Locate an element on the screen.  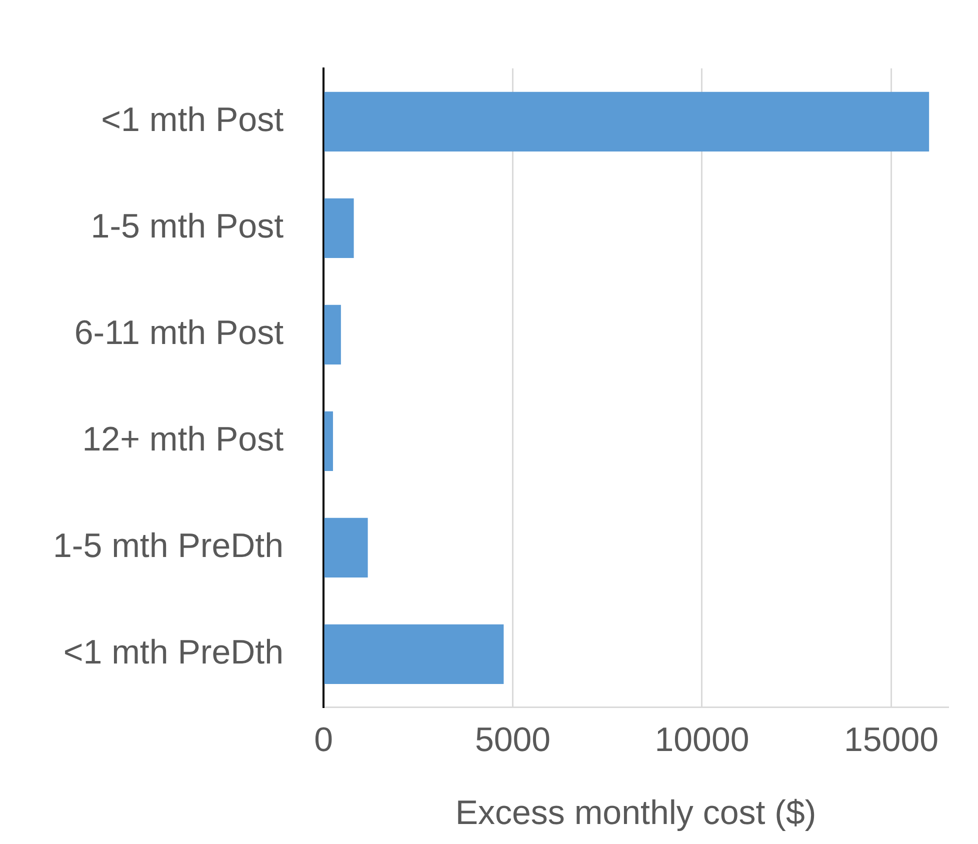
y-tick-label: 1-5 mth Post is located at coordinates (187, 227).